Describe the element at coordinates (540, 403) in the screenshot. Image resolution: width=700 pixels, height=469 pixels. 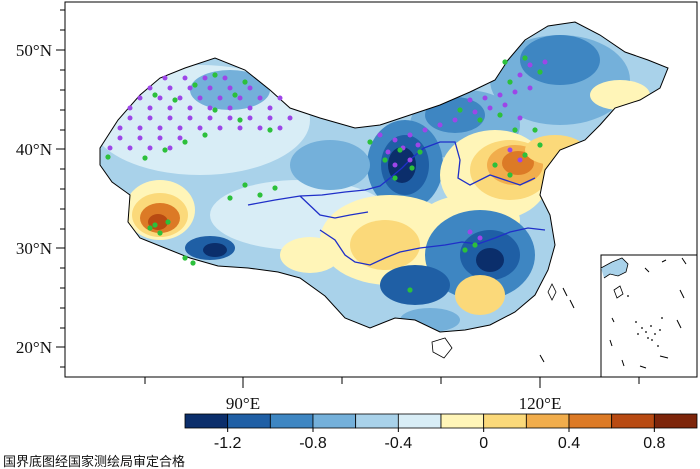
I see `lon-label-120: 120°E` at that location.